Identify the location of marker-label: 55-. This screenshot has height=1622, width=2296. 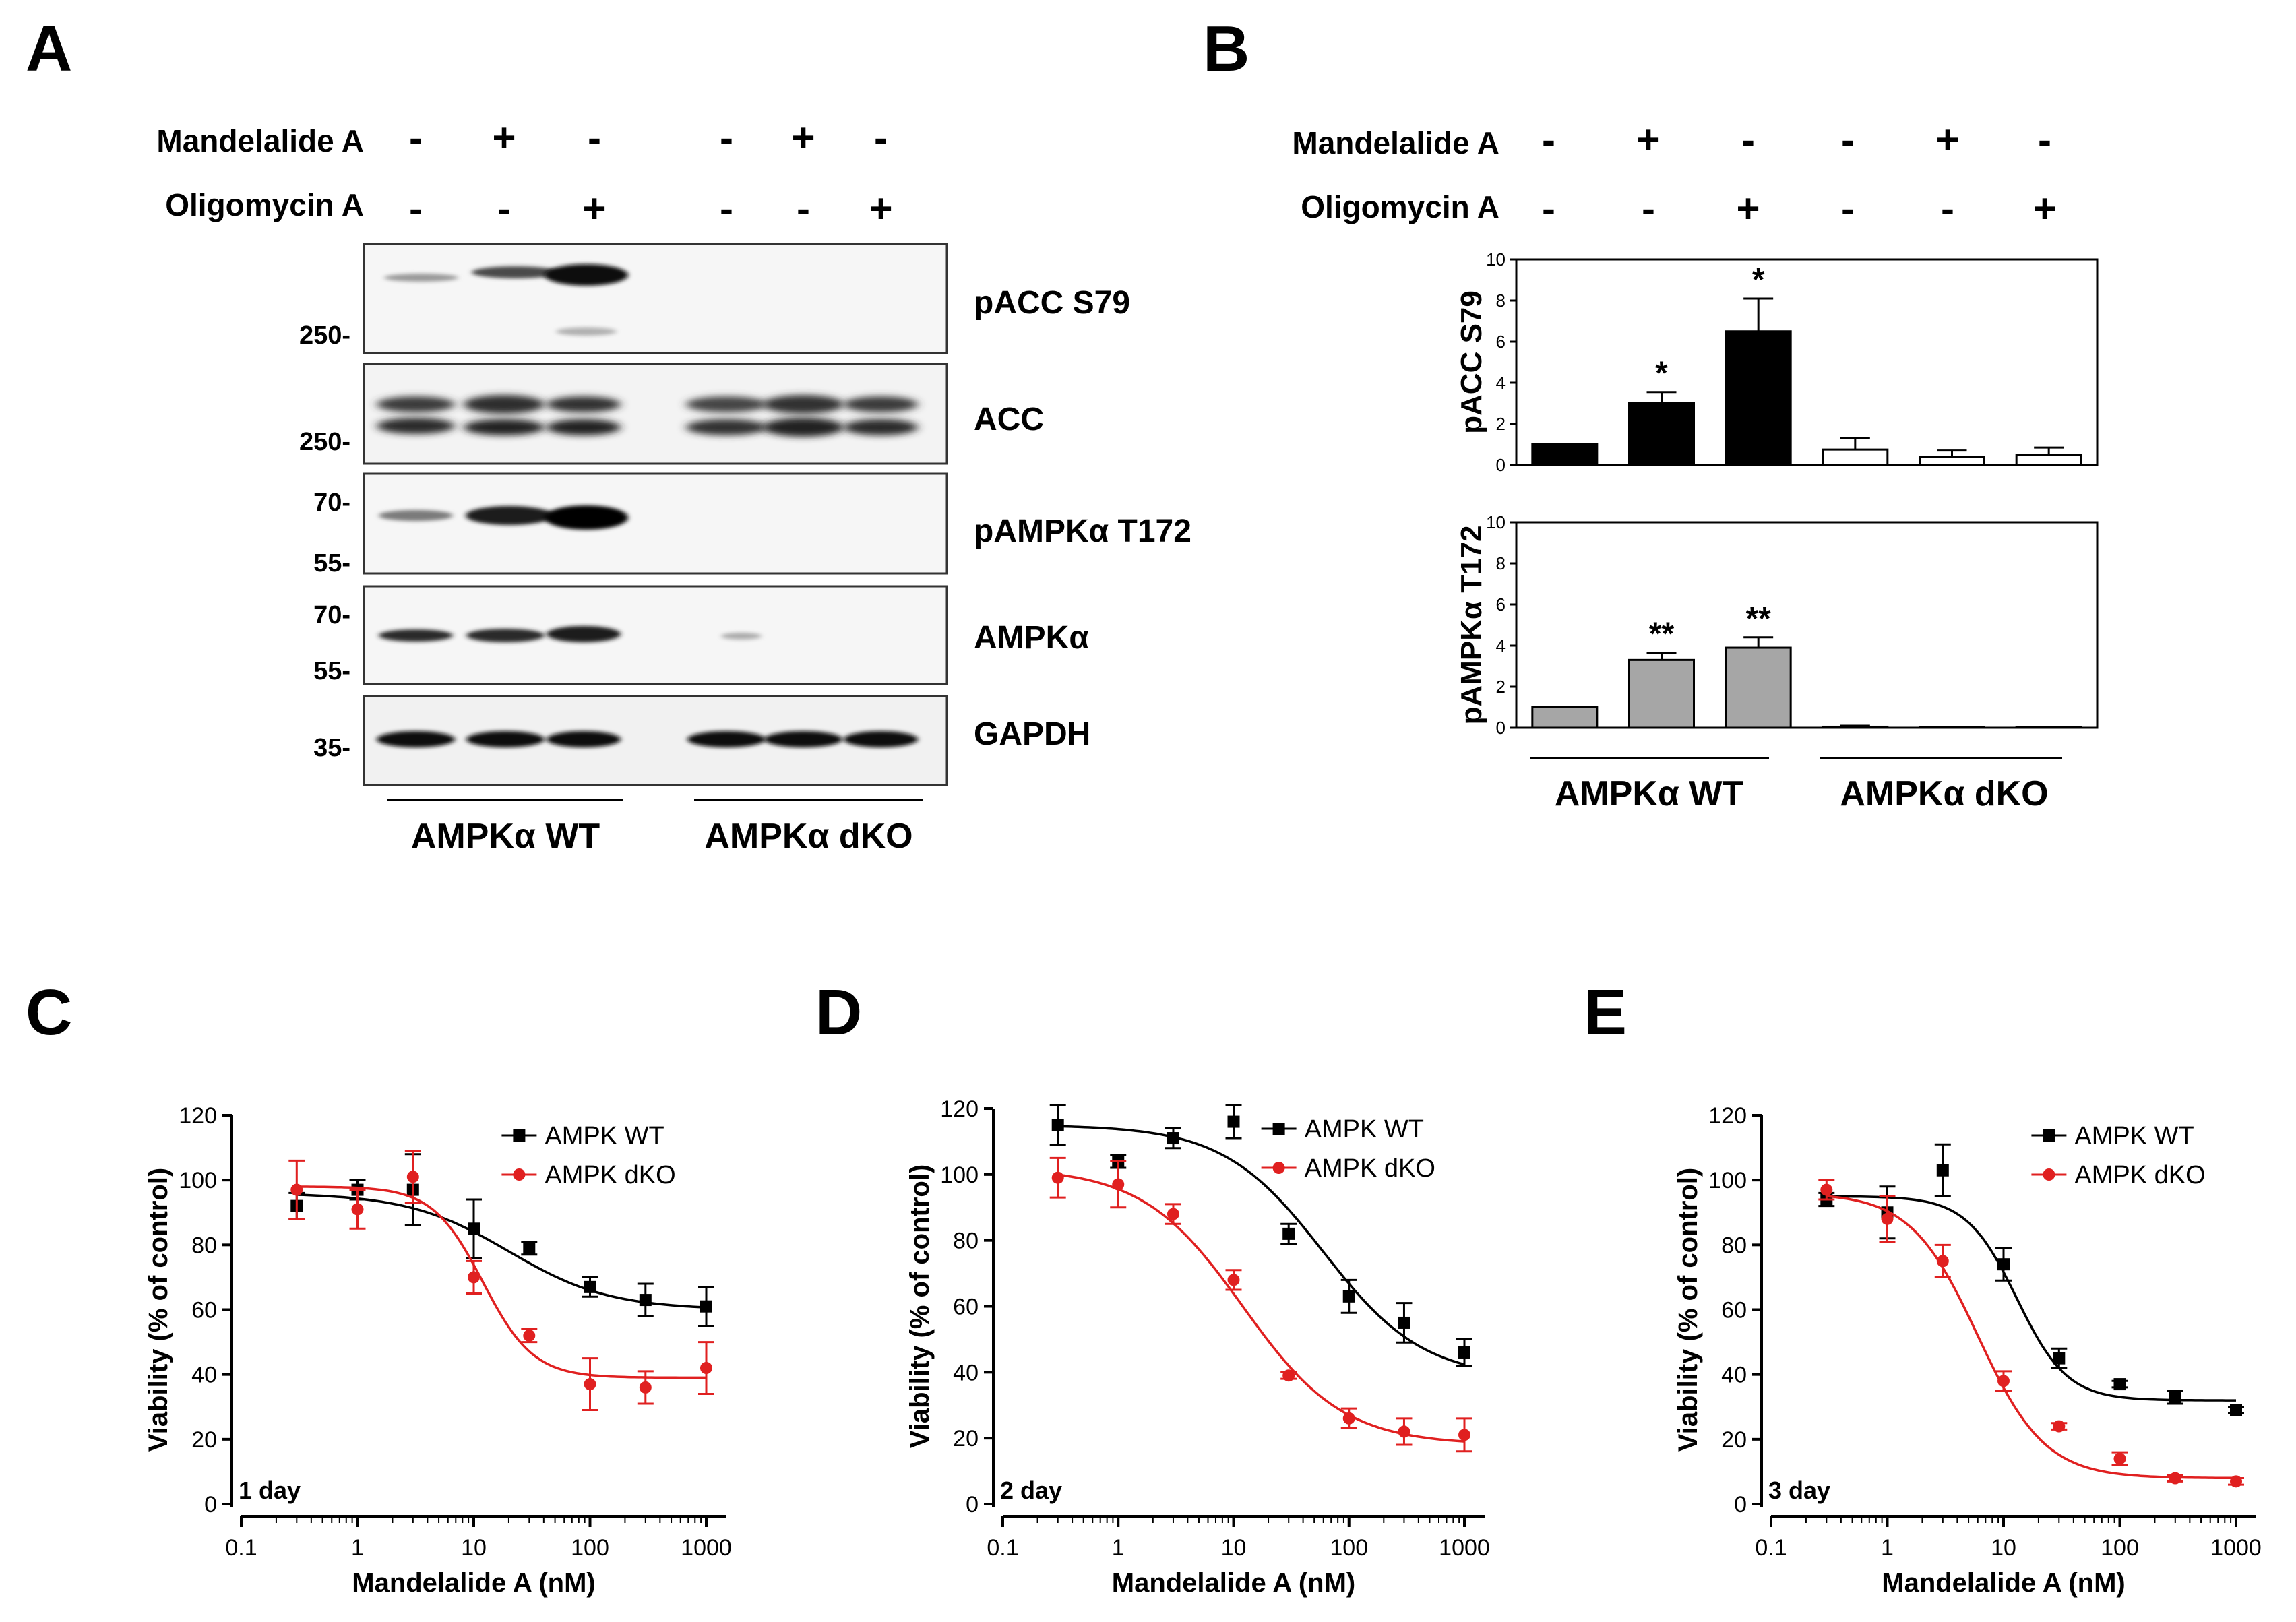
(331, 671).